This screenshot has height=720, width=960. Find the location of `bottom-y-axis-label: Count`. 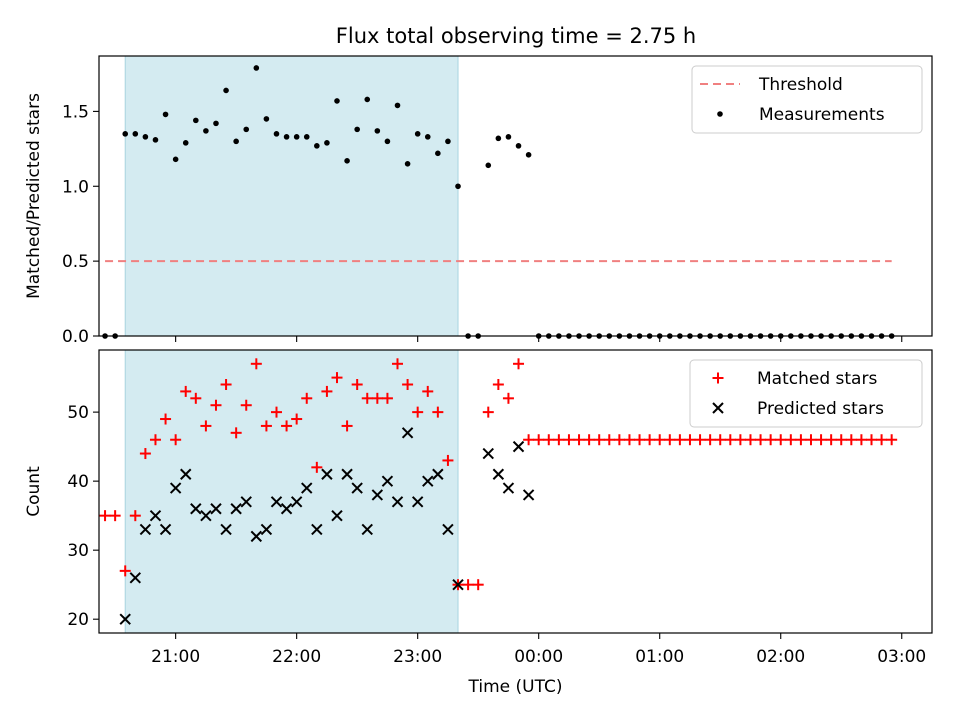

bottom-y-axis-label: Count is located at coordinates (34, 491).